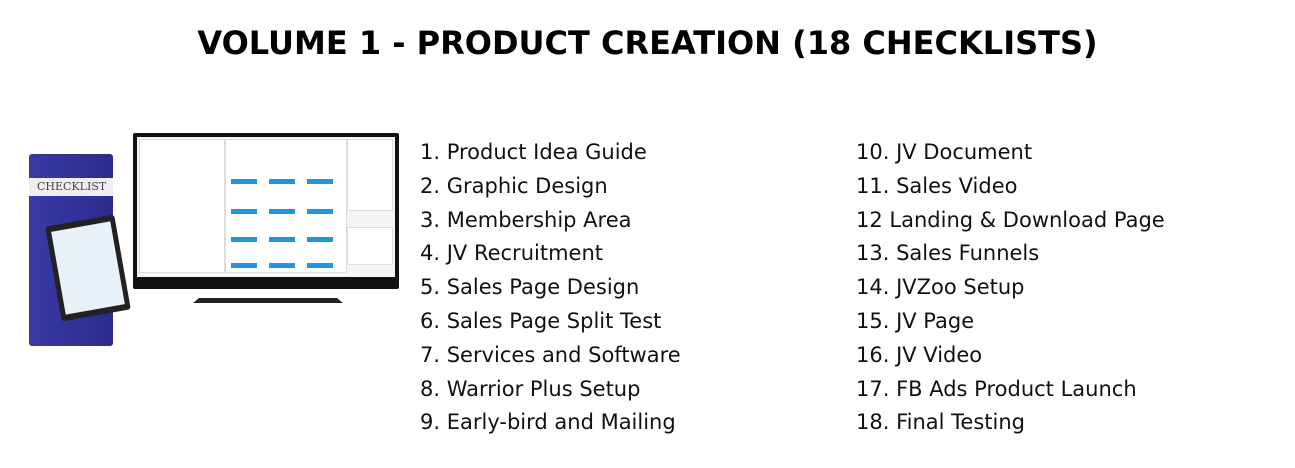  I want to click on list-item: 7. Services and Software, so click(550, 354).